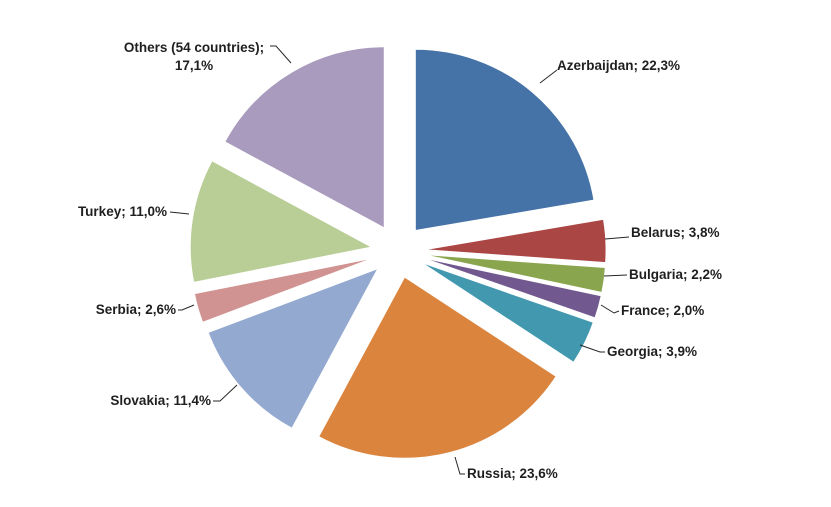 Image resolution: width=831 pixels, height=507 pixels. I want to click on slice-others-54-countries, so click(304, 137).